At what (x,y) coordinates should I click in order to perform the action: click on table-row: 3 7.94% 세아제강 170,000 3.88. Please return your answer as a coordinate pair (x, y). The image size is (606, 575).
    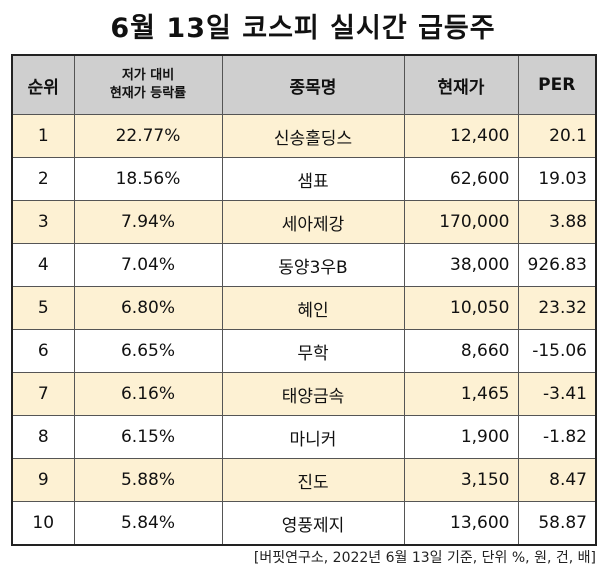
    Looking at the image, I should click on (304, 222).